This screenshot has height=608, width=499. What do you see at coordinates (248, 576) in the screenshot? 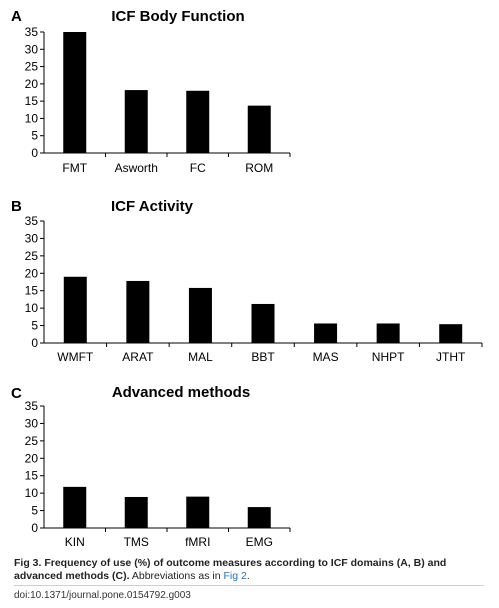
I see `caption-end: .` at bounding box center [248, 576].